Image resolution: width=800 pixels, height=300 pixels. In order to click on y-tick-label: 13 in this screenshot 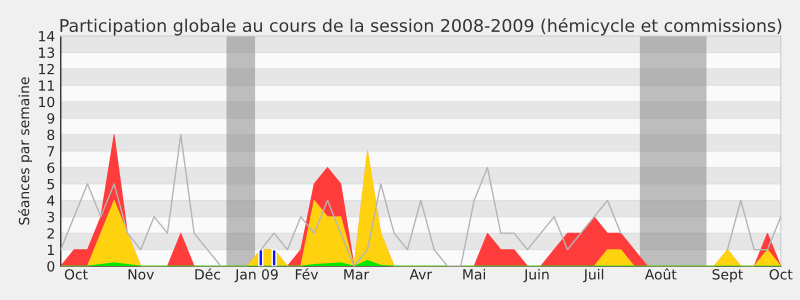, I will do `click(46, 52)`.